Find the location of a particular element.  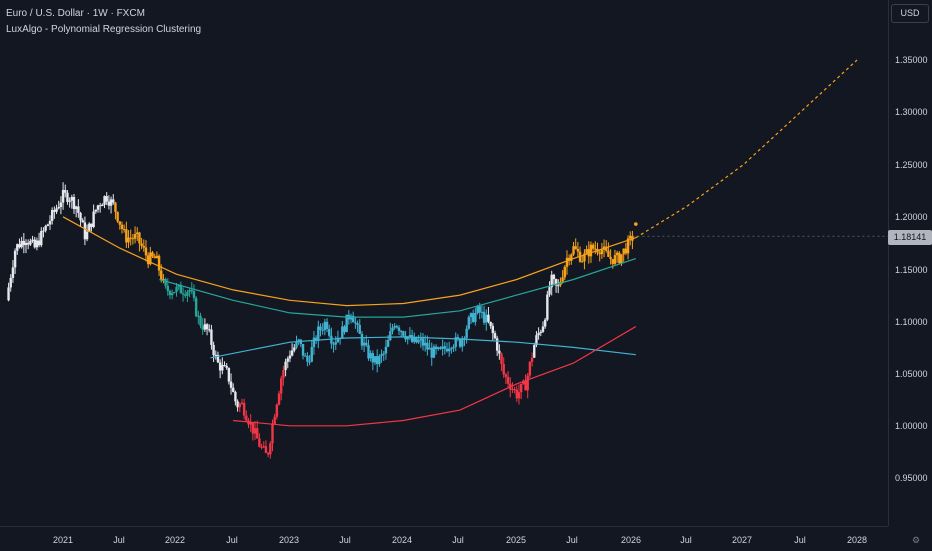

time-axis is located at coordinates (444, 538).